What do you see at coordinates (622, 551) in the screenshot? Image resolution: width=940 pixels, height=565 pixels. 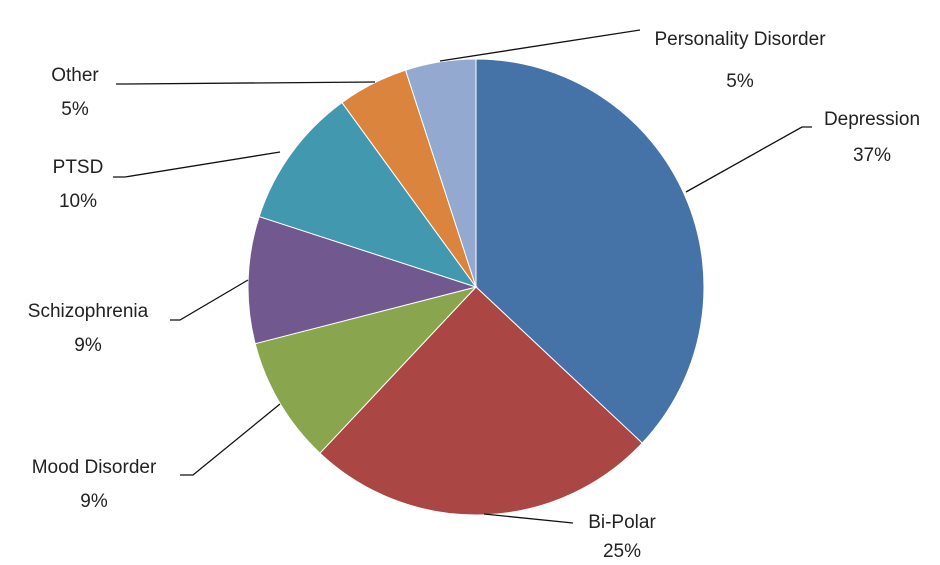 I see `slice-value-label: 25%` at bounding box center [622, 551].